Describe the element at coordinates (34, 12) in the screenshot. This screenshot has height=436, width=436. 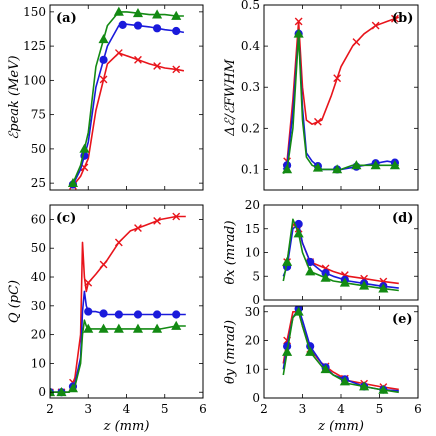
I see `y-tick-label: 150` at that location.